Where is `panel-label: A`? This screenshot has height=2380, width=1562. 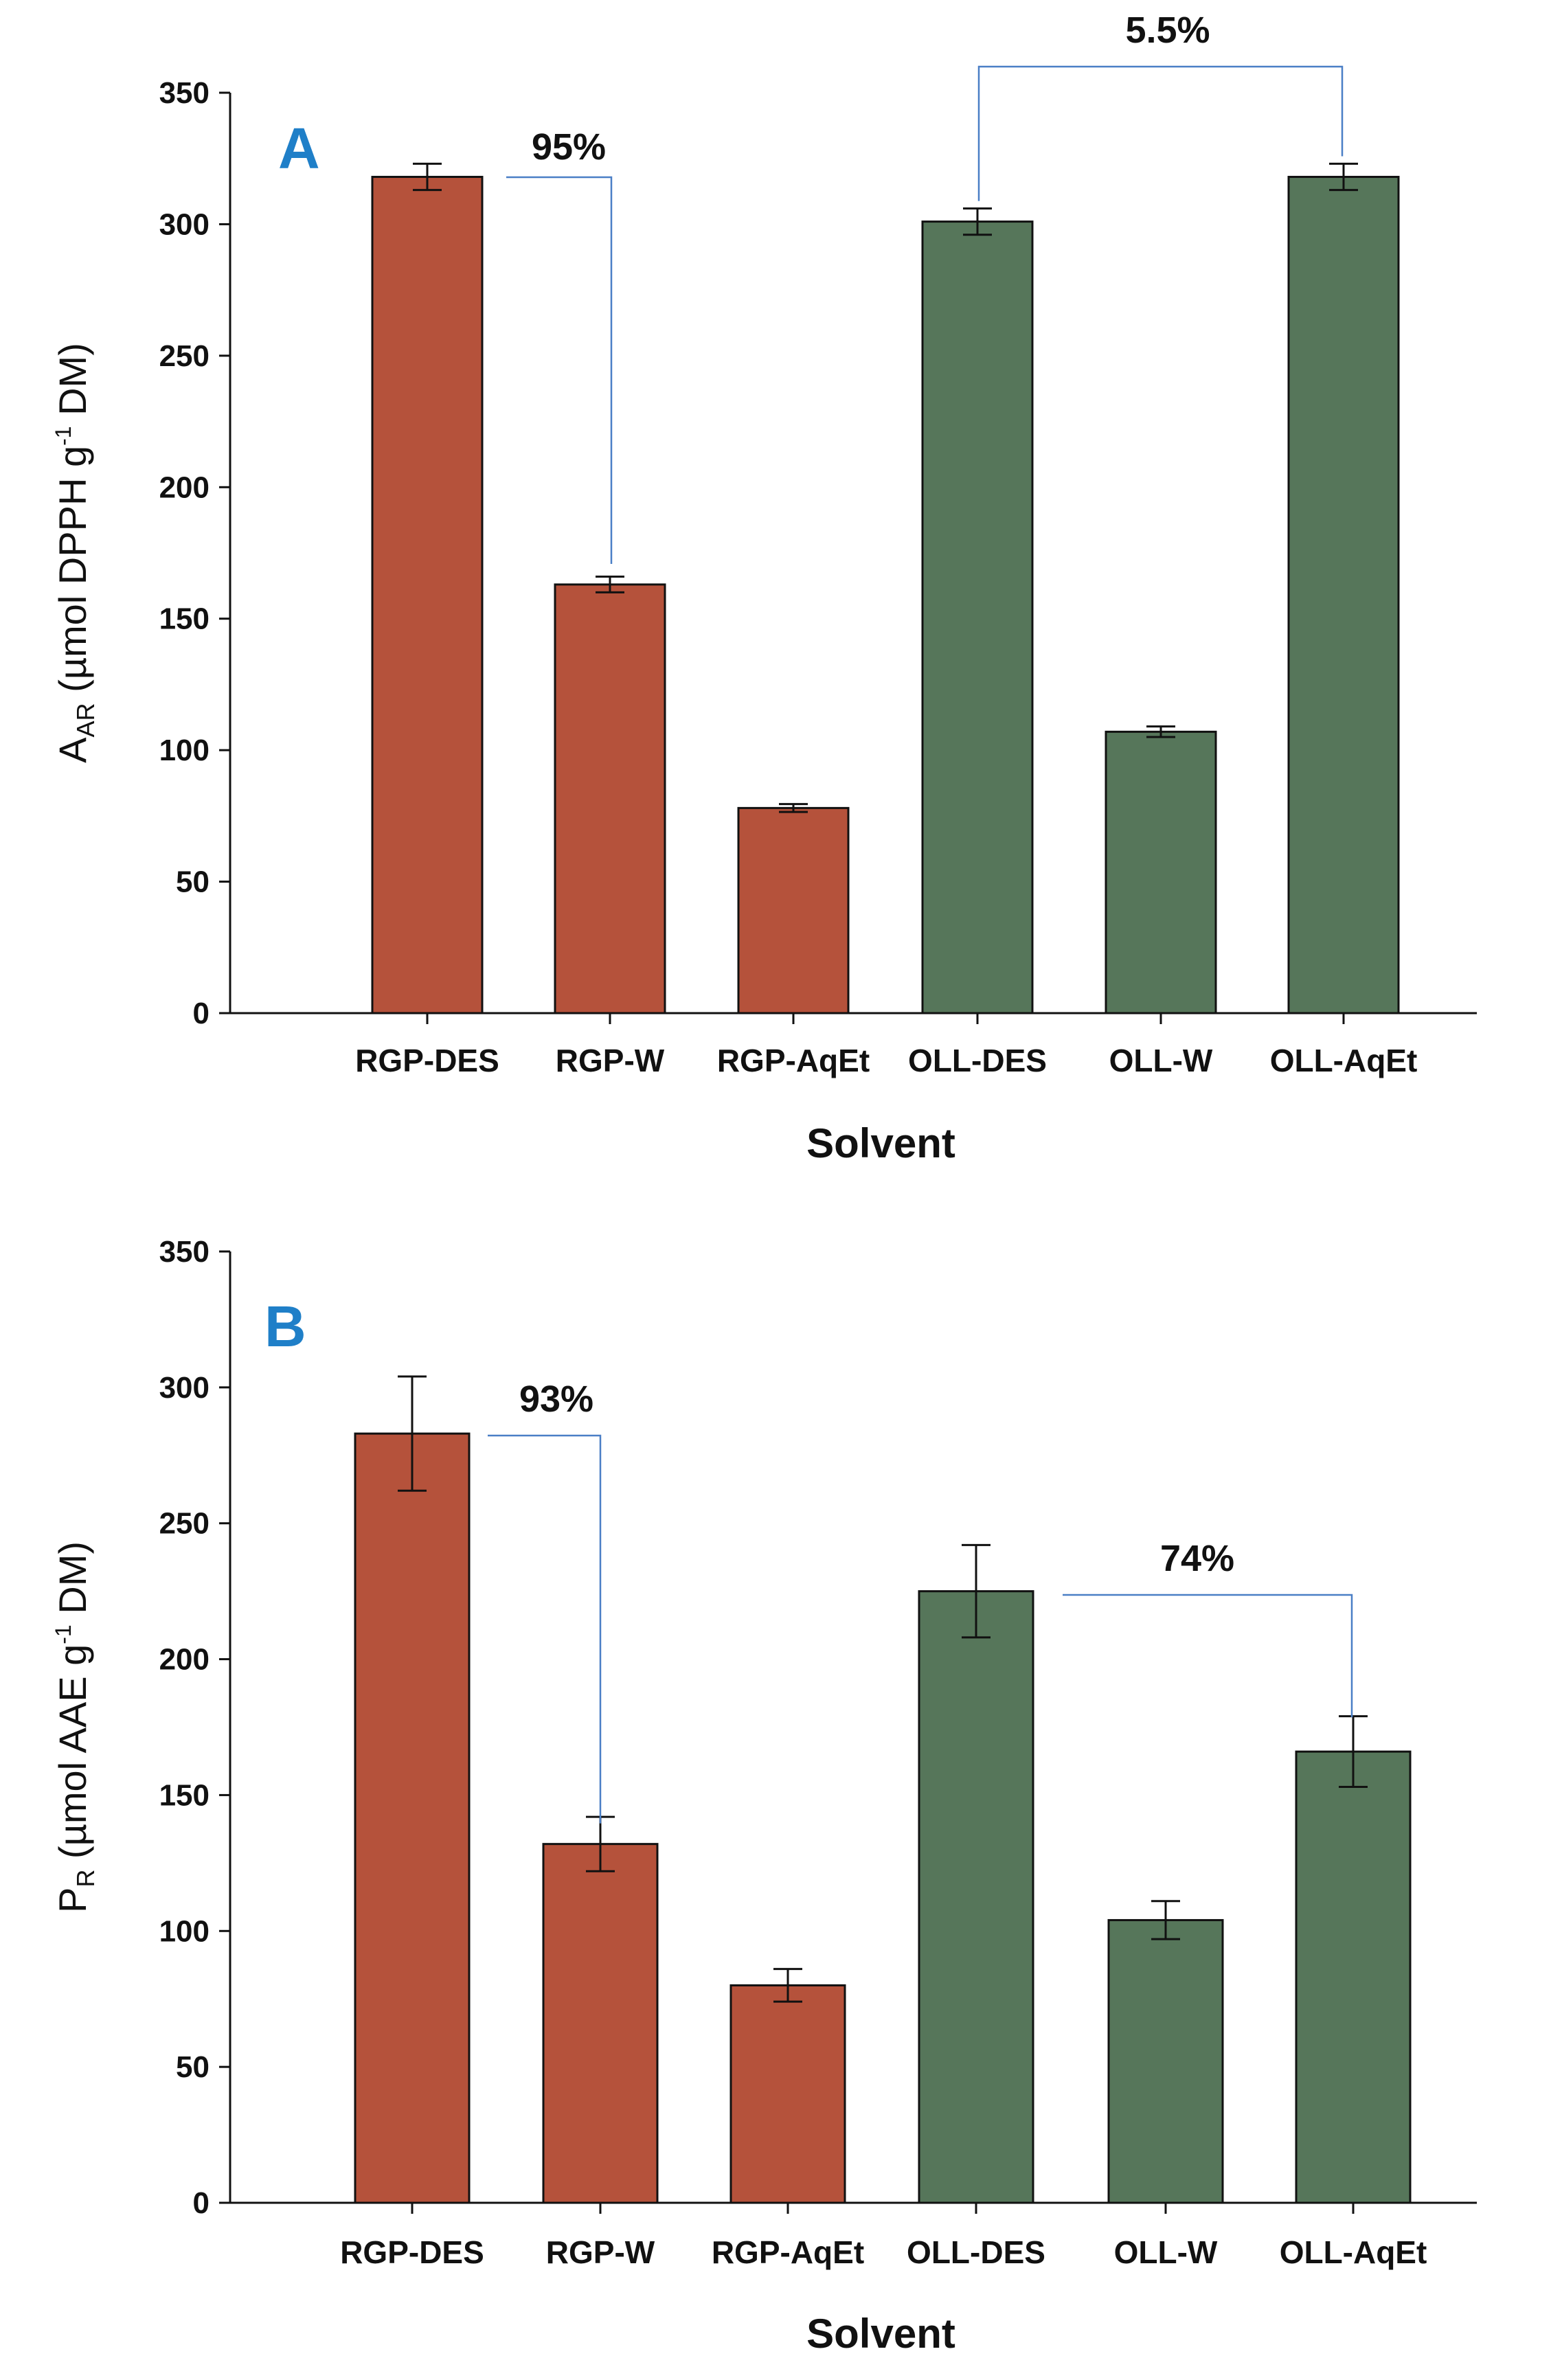
panel-label: A is located at coordinates (299, 148).